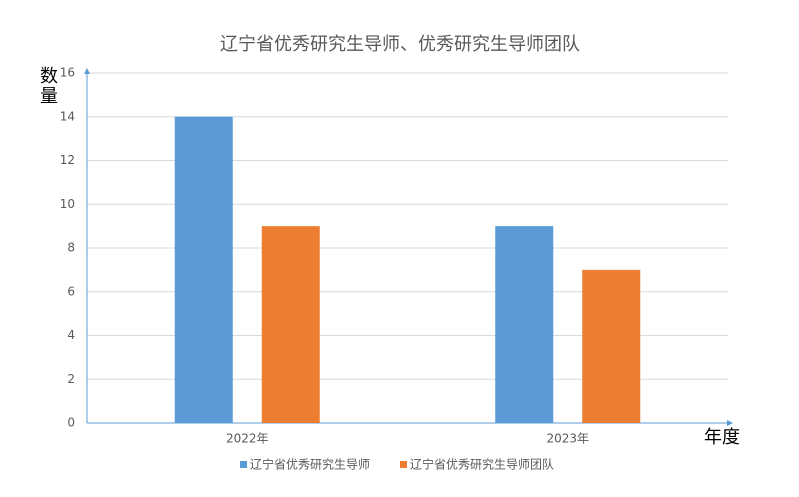 The width and height of the screenshot is (799, 497). Describe the element at coordinates (71, 423) in the screenshot. I see `y-tick-label: 0` at that location.